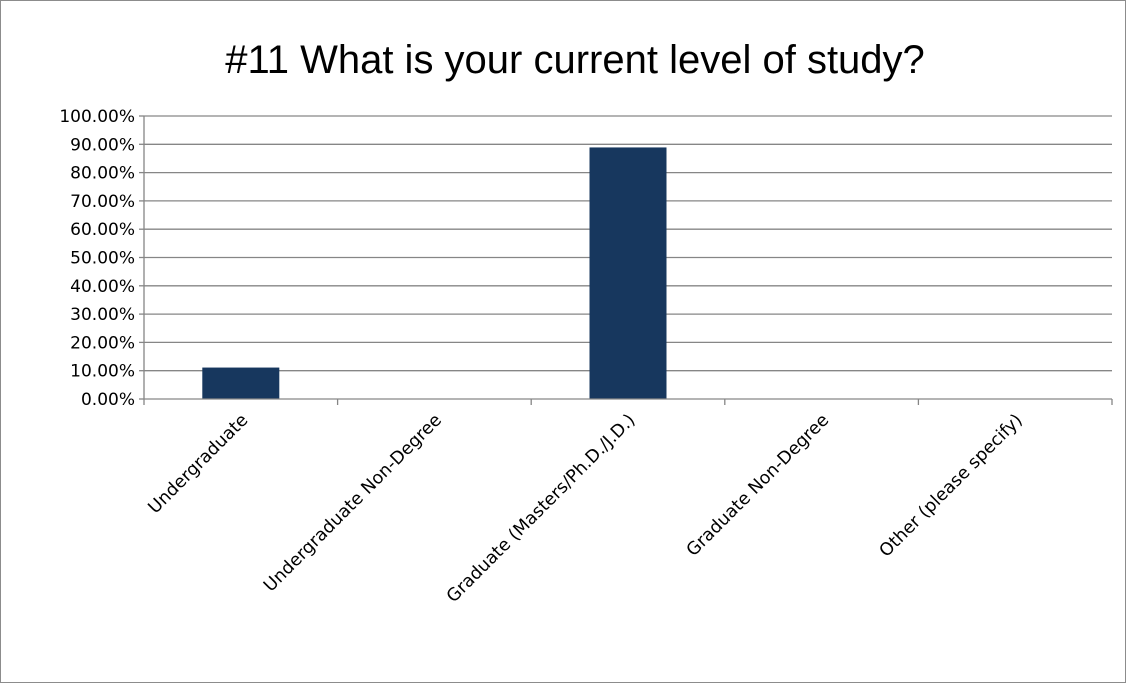  Describe the element at coordinates (102, 287) in the screenshot. I see `y-tick-label: 40.00%` at that location.